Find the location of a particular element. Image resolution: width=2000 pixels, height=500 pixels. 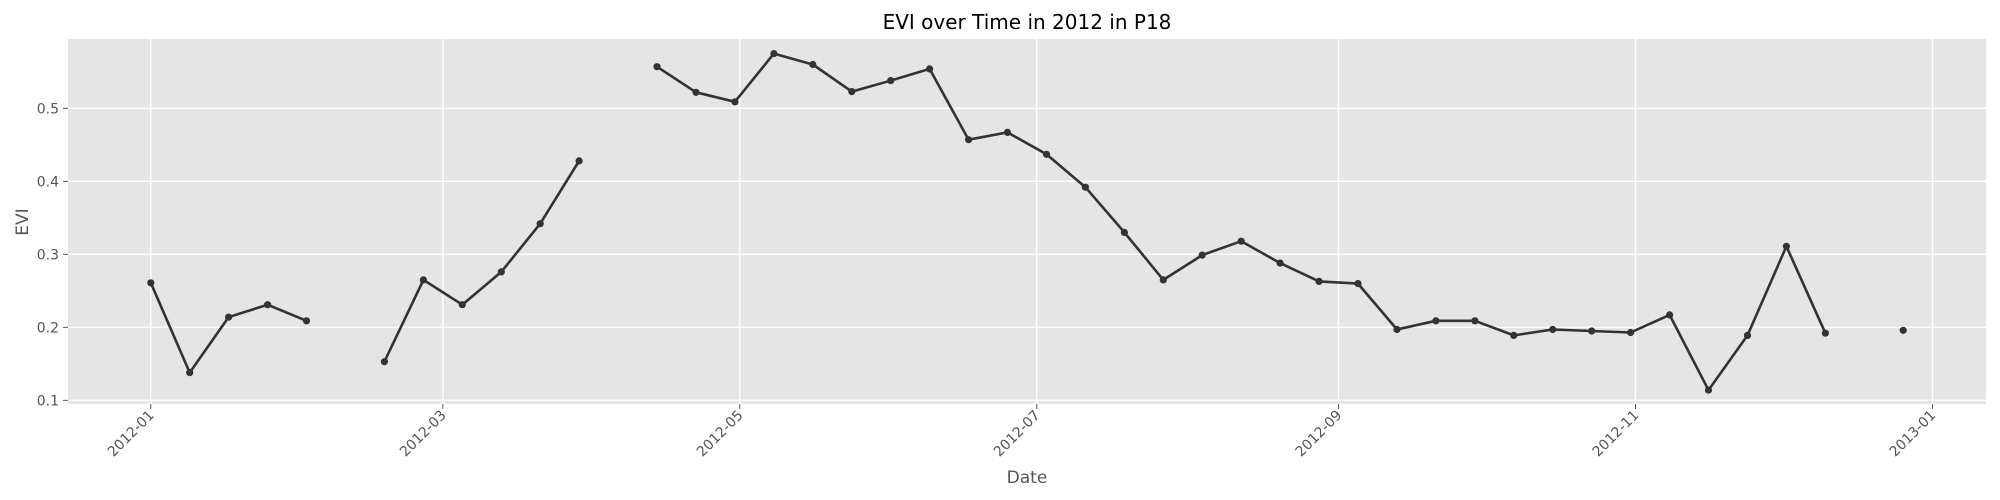

y-tick-label: 0.3 is located at coordinates (48, 255).